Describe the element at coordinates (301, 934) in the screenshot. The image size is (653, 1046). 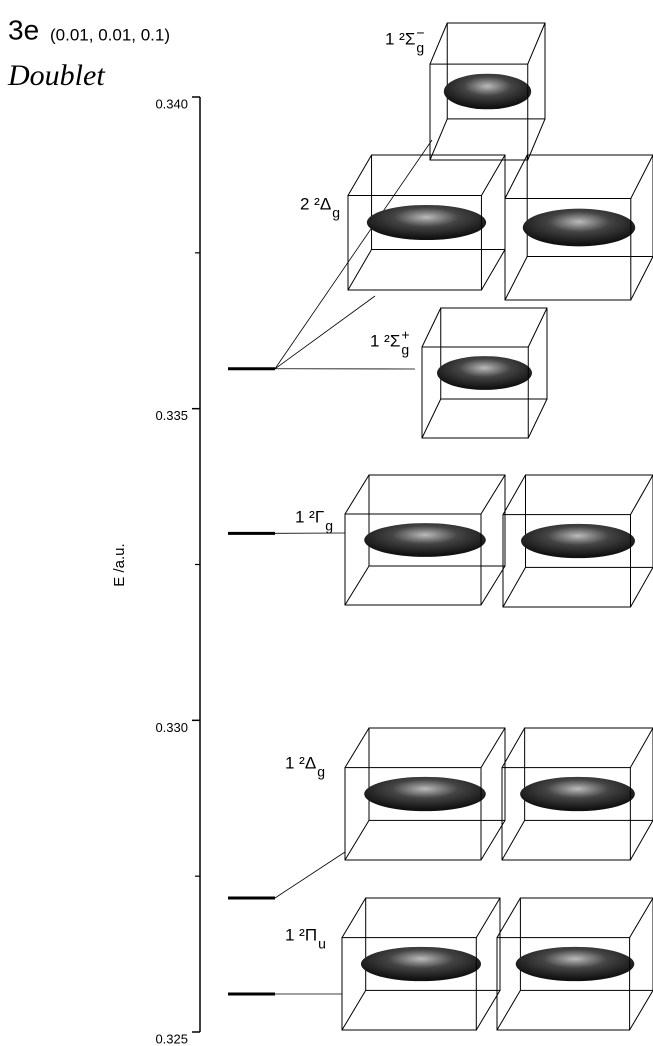
I see `state-label: 1 ²Π` at that location.